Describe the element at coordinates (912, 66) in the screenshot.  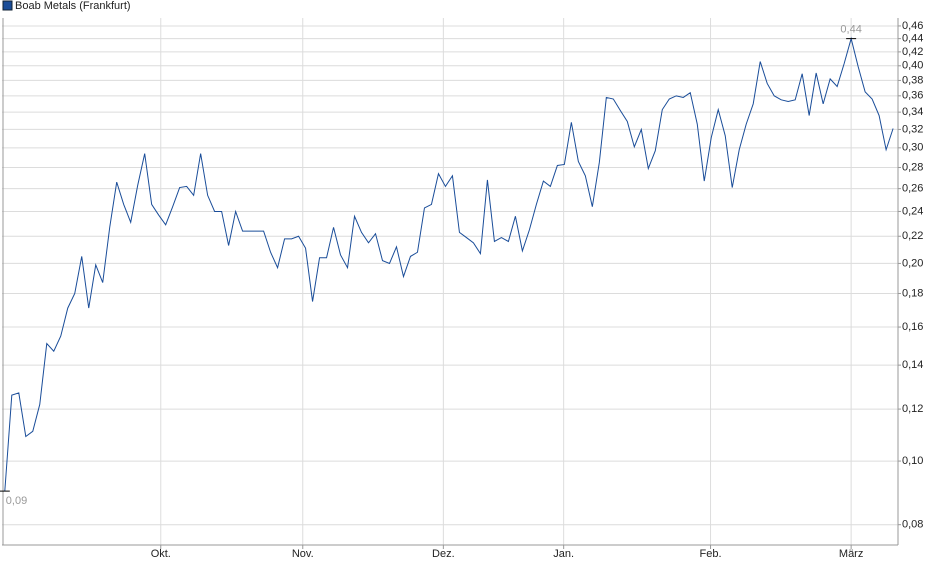
I see `y-tick-label: 0,40` at that location.